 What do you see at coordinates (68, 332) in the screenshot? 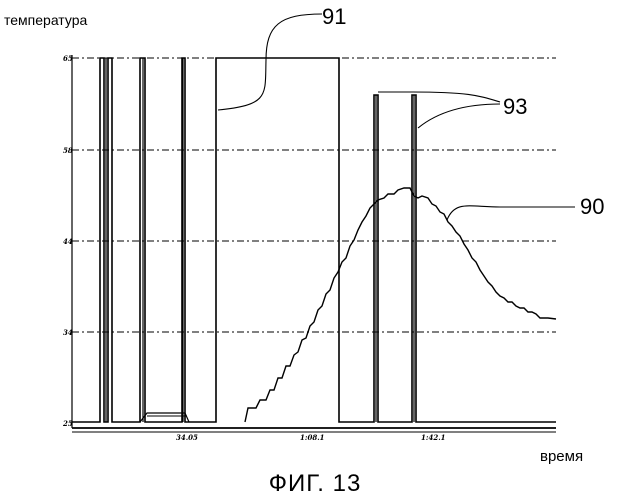
I see `y-tick-34: 34` at bounding box center [68, 332].